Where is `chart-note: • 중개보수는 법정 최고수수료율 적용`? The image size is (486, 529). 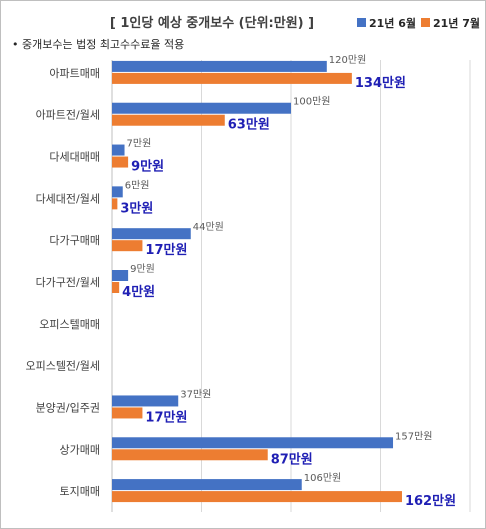
chart-note: • 중개보수는 법정 최고수수료율 적용 is located at coordinates (98, 44).